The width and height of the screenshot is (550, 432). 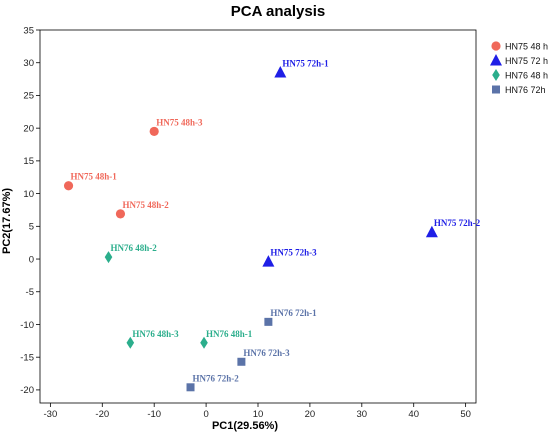 What do you see at coordinates (496, 89) in the screenshot?
I see `legend-square-icon` at bounding box center [496, 89].